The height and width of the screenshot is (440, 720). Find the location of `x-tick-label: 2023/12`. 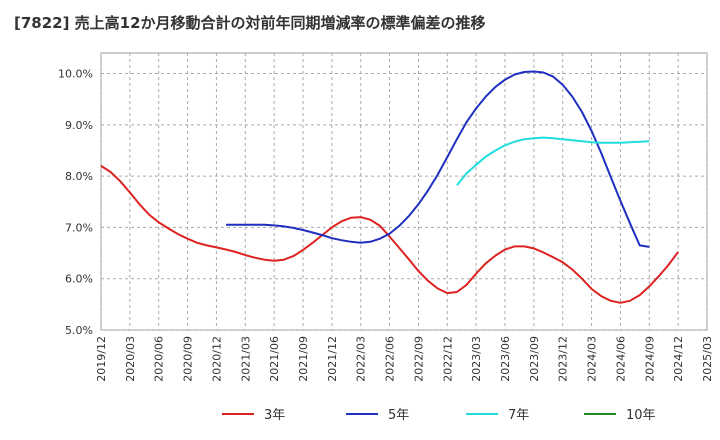

x-tick-label: 2023/12 is located at coordinates (563, 359).